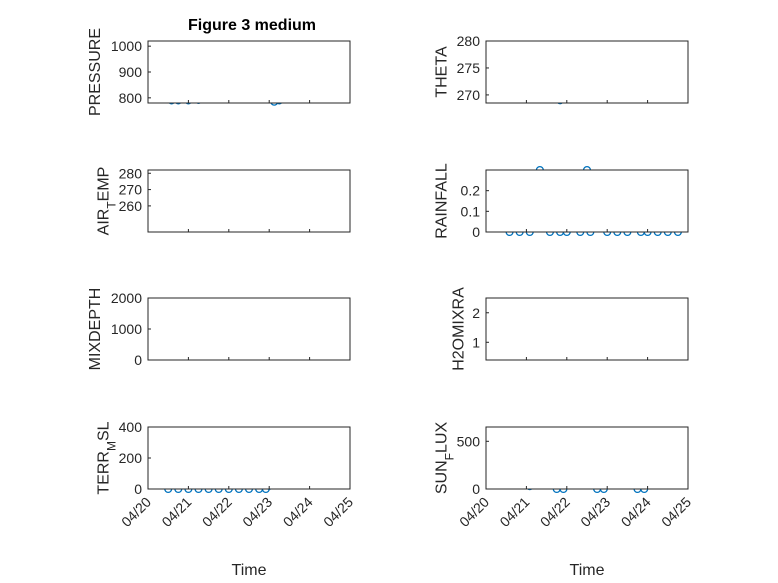 This screenshot has width=778, height=583. I want to click on y-tick-label: 400, so click(131, 427).